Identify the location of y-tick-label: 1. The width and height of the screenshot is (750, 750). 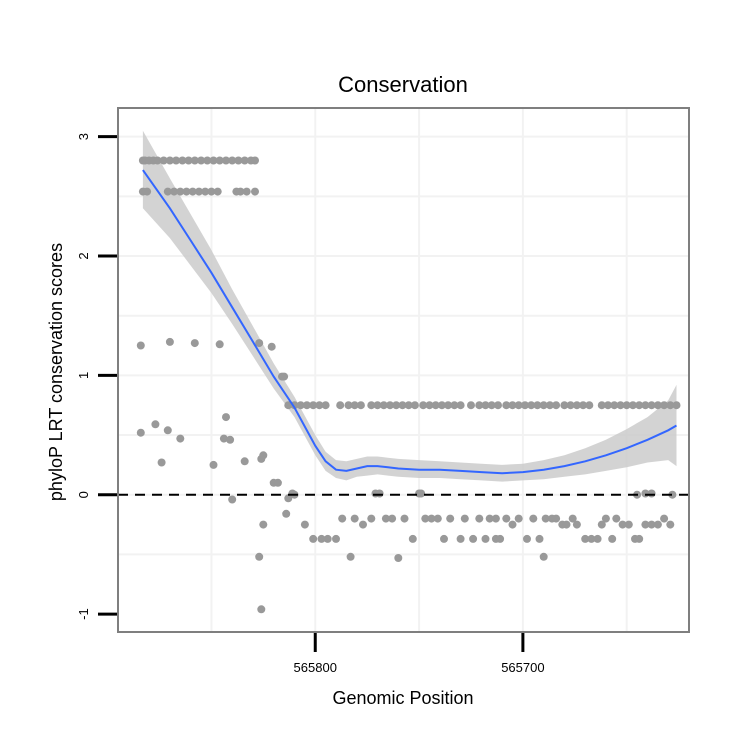
(83, 375).